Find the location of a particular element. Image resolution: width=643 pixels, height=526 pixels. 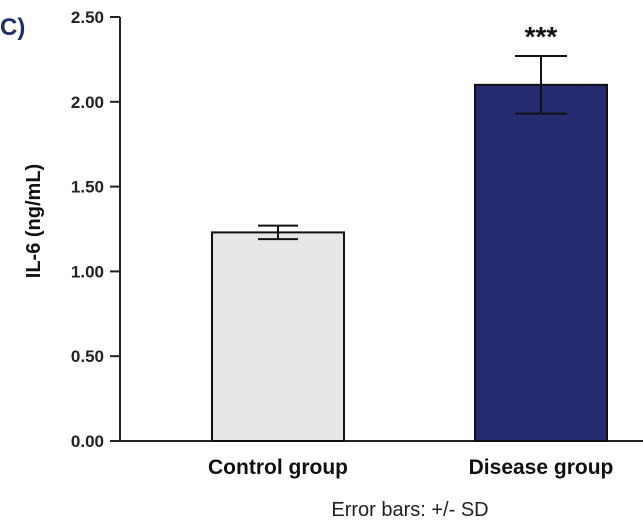

y-tick-label: 0.50 is located at coordinates (87, 356).